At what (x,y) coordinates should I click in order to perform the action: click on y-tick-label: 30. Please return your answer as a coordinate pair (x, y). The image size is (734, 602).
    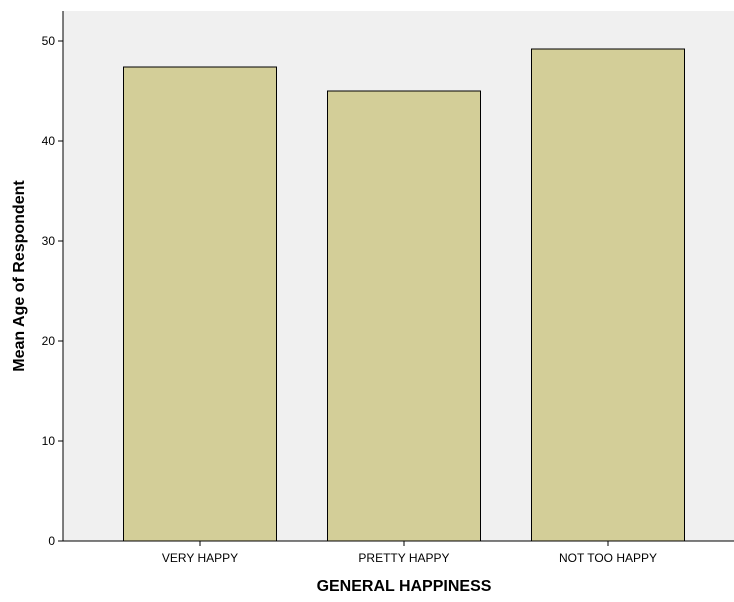
    Looking at the image, I should click on (49, 241).